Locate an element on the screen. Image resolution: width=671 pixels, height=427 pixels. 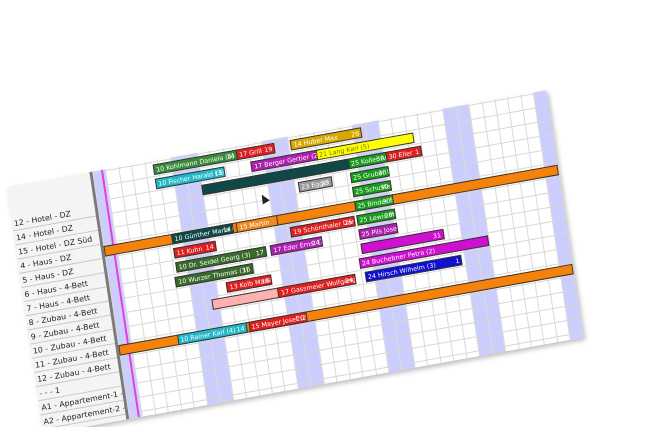
row-gridline is located at coordinates (316, 111).